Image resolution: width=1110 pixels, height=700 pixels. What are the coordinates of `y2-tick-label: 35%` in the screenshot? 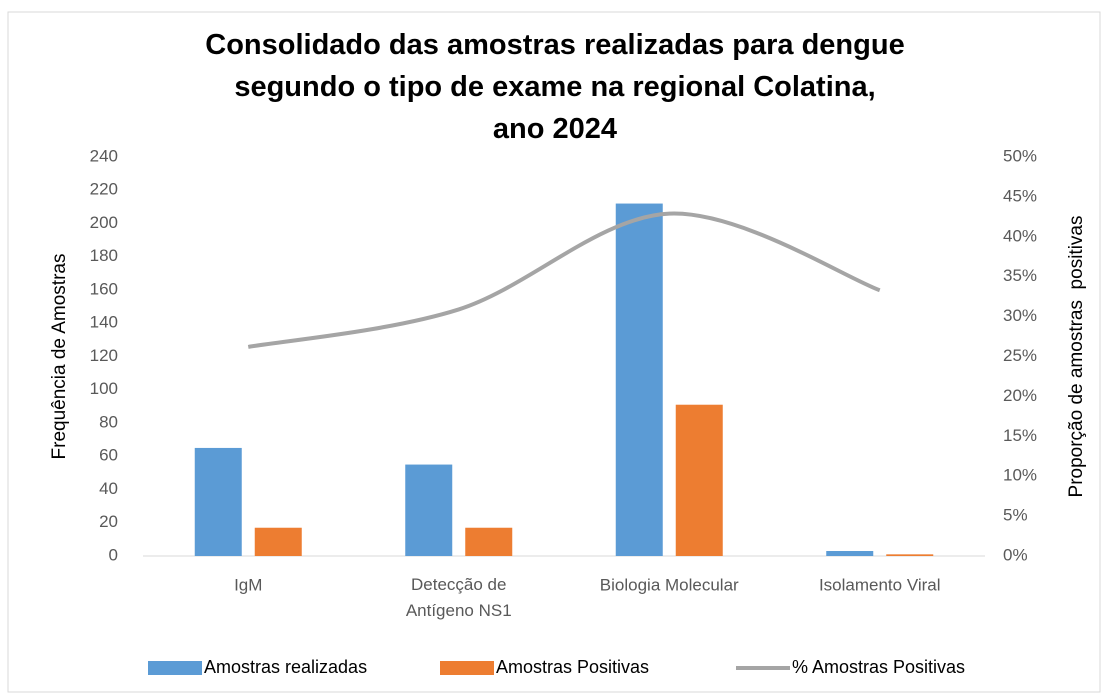 It's located at (1020, 275).